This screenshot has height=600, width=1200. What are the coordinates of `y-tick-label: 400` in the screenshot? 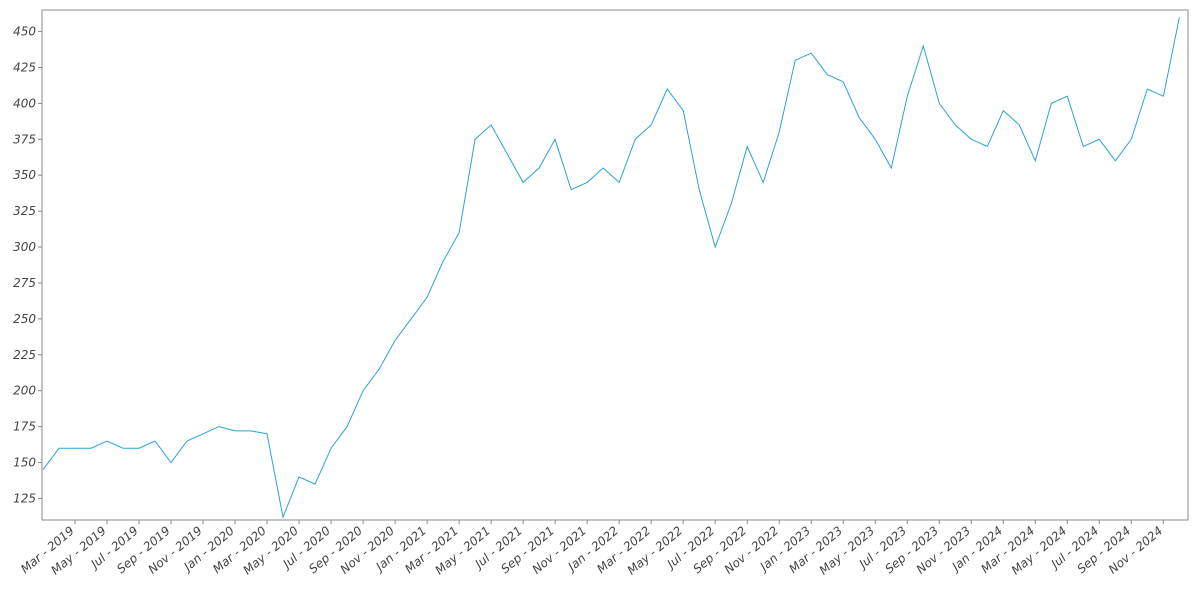 It's located at (24, 103).